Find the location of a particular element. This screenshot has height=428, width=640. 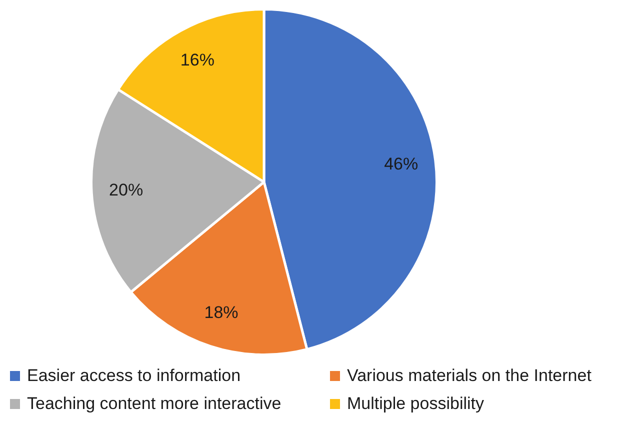

legend-label: Multiple possibility is located at coordinates (415, 404).